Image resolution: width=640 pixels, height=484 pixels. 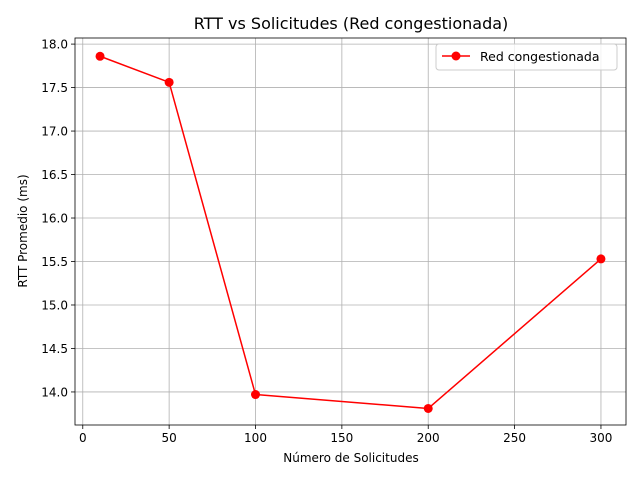 I want to click on y-tick-label: 16.0, so click(x=54, y=219).